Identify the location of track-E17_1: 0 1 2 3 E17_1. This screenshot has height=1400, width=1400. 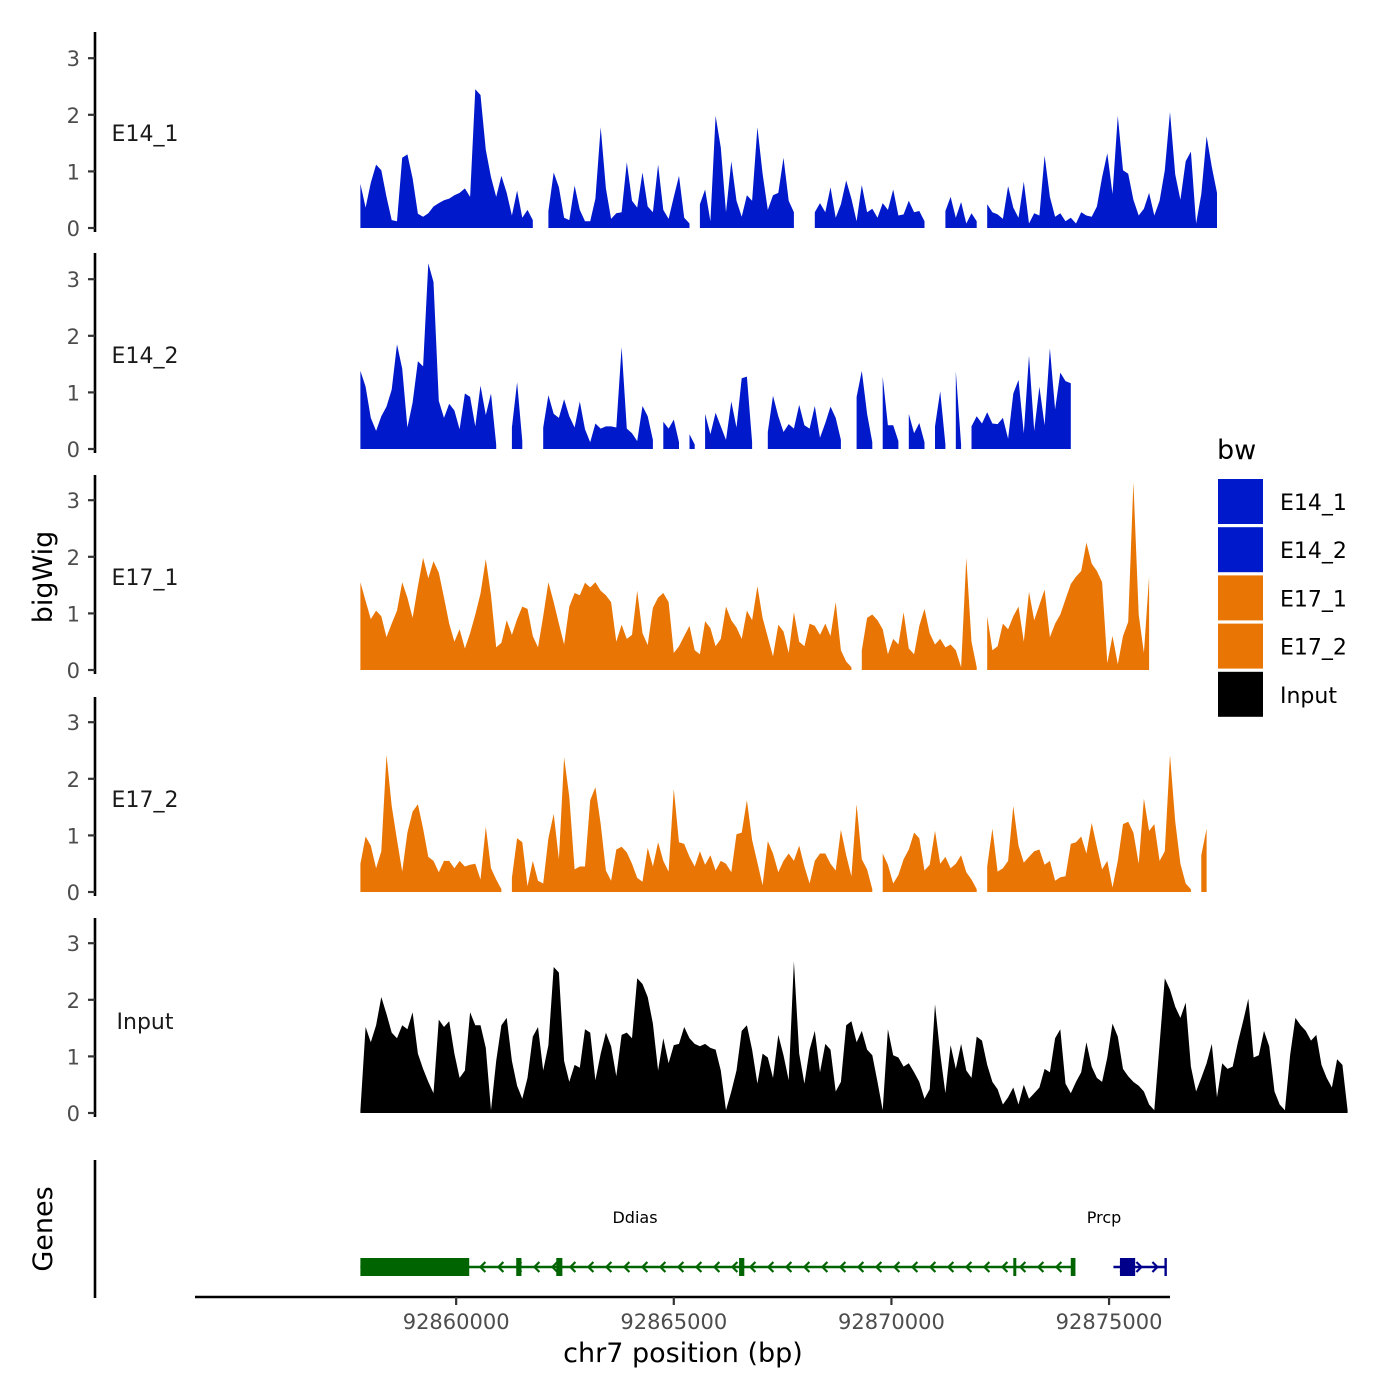
(608, 579).